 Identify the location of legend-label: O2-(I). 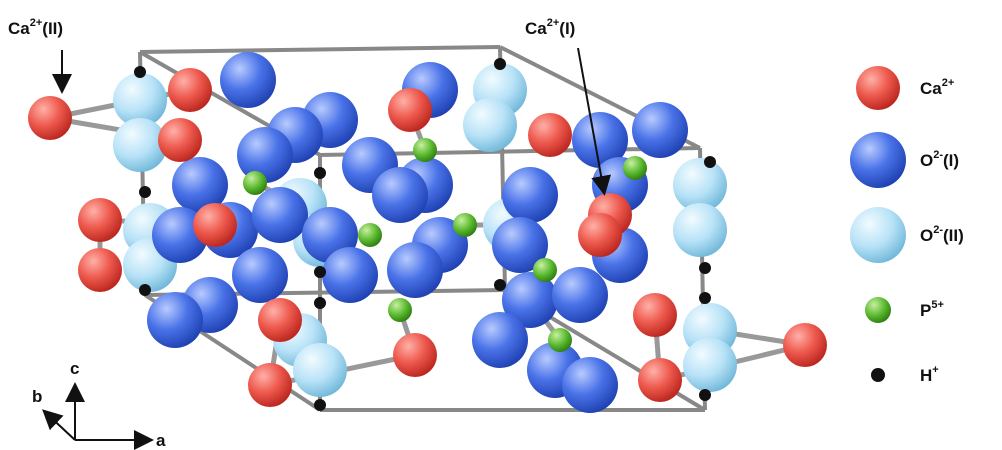
(939, 159).